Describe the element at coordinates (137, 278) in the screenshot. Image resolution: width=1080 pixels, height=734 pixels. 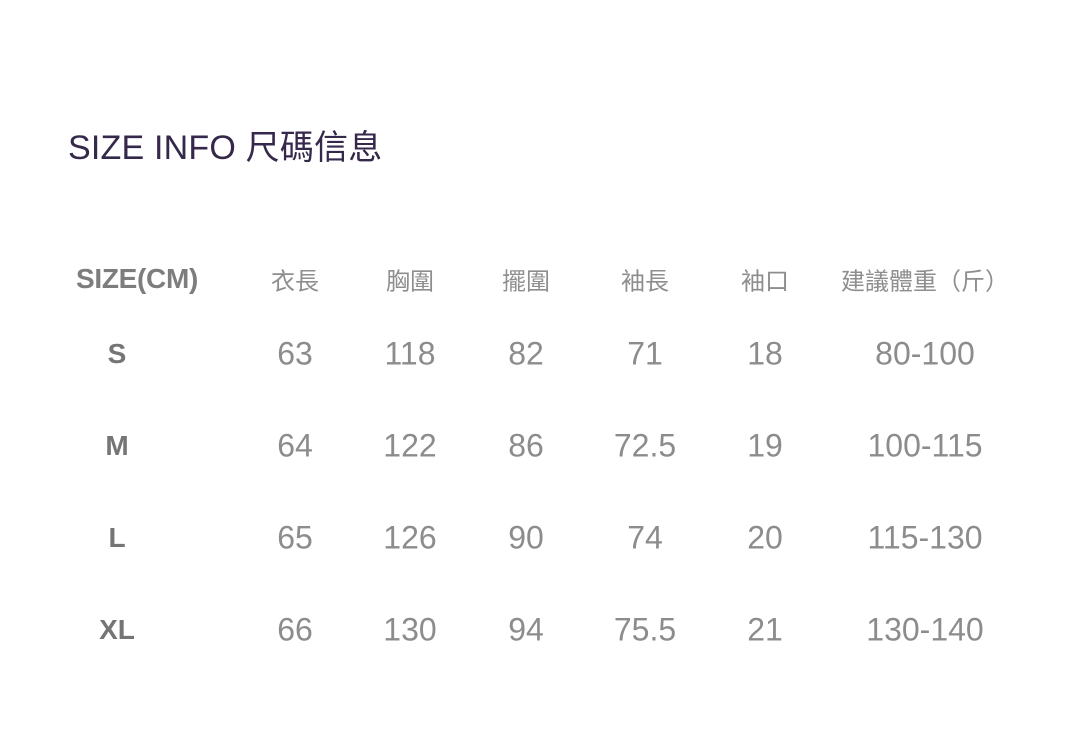
I see `column-header-size-unit: SIZE(CM)` at that location.